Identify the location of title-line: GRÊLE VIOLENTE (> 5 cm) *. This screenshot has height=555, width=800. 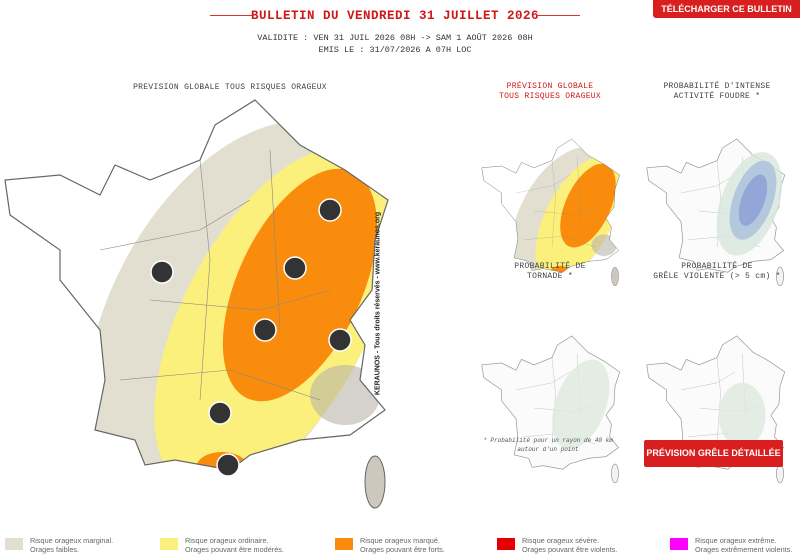
(717, 276).